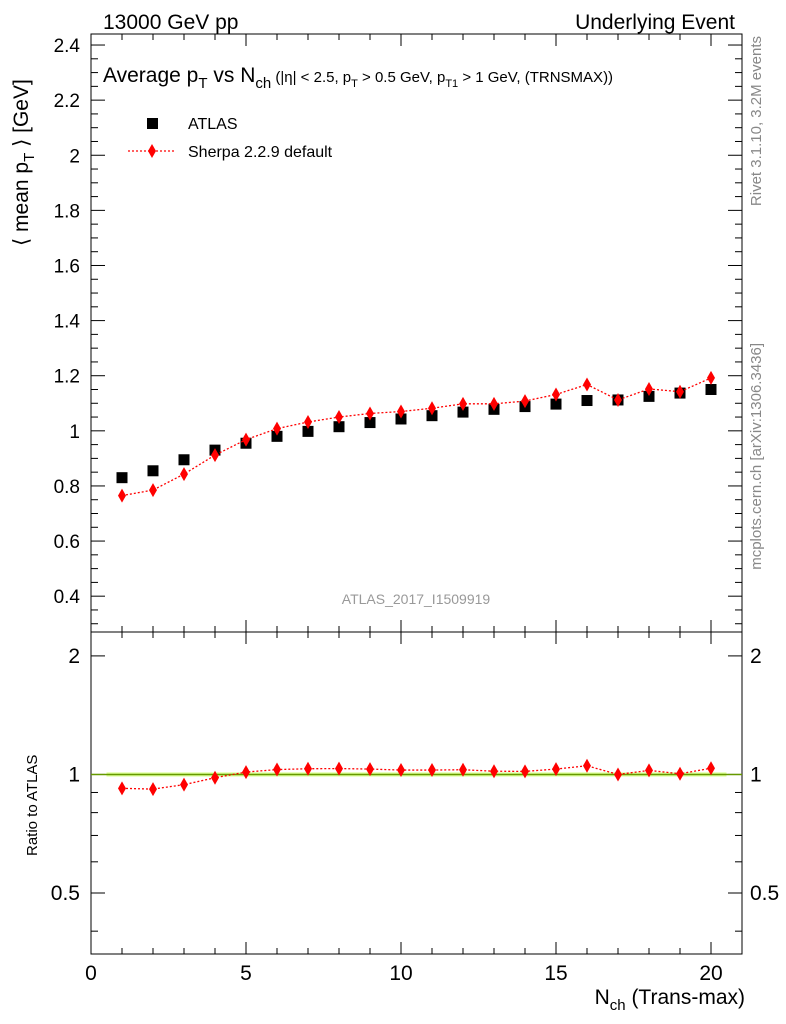  Describe the element at coordinates (67, 597) in the screenshot. I see `main-y-tick-label: 0.4` at that location.